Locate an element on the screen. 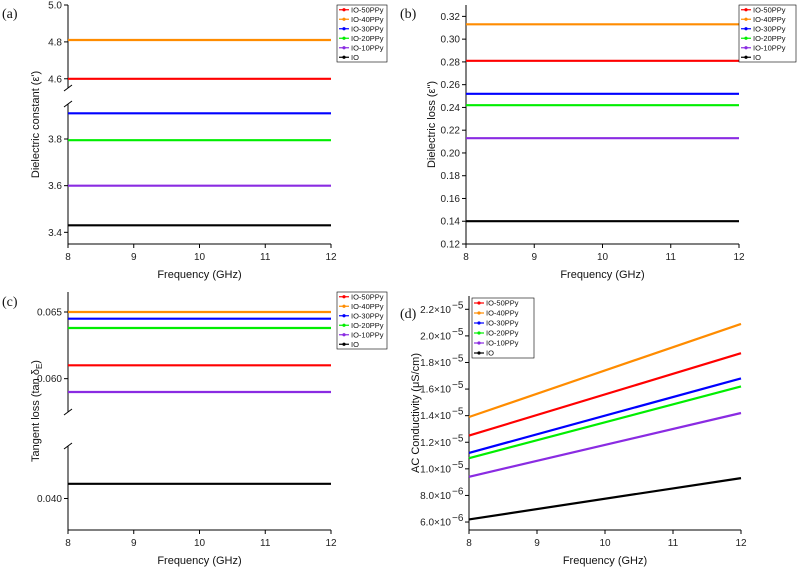  y-tick-label: 1.4×10 is located at coordinates (435, 416).